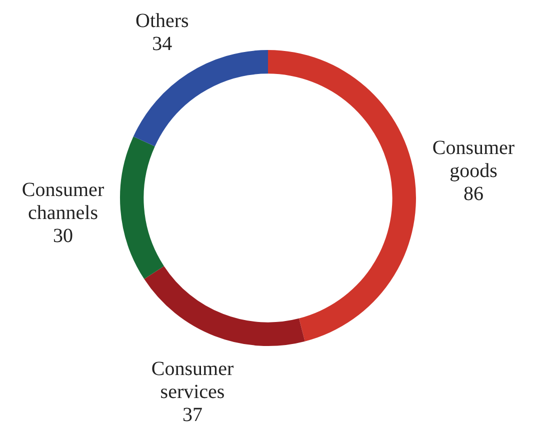 The height and width of the screenshot is (431, 533). I want to click on slice-label: Consumer goods, so click(473, 159).